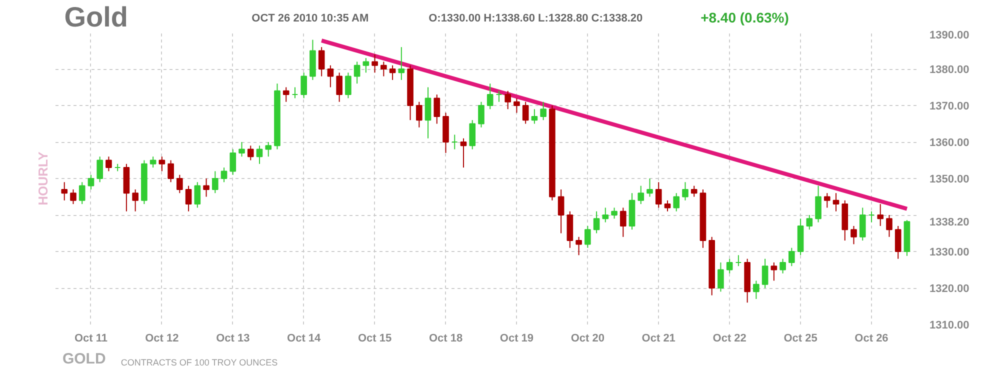  What do you see at coordinates (162, 338) in the screenshot?
I see `x-tick-label: Oct 12` at bounding box center [162, 338].